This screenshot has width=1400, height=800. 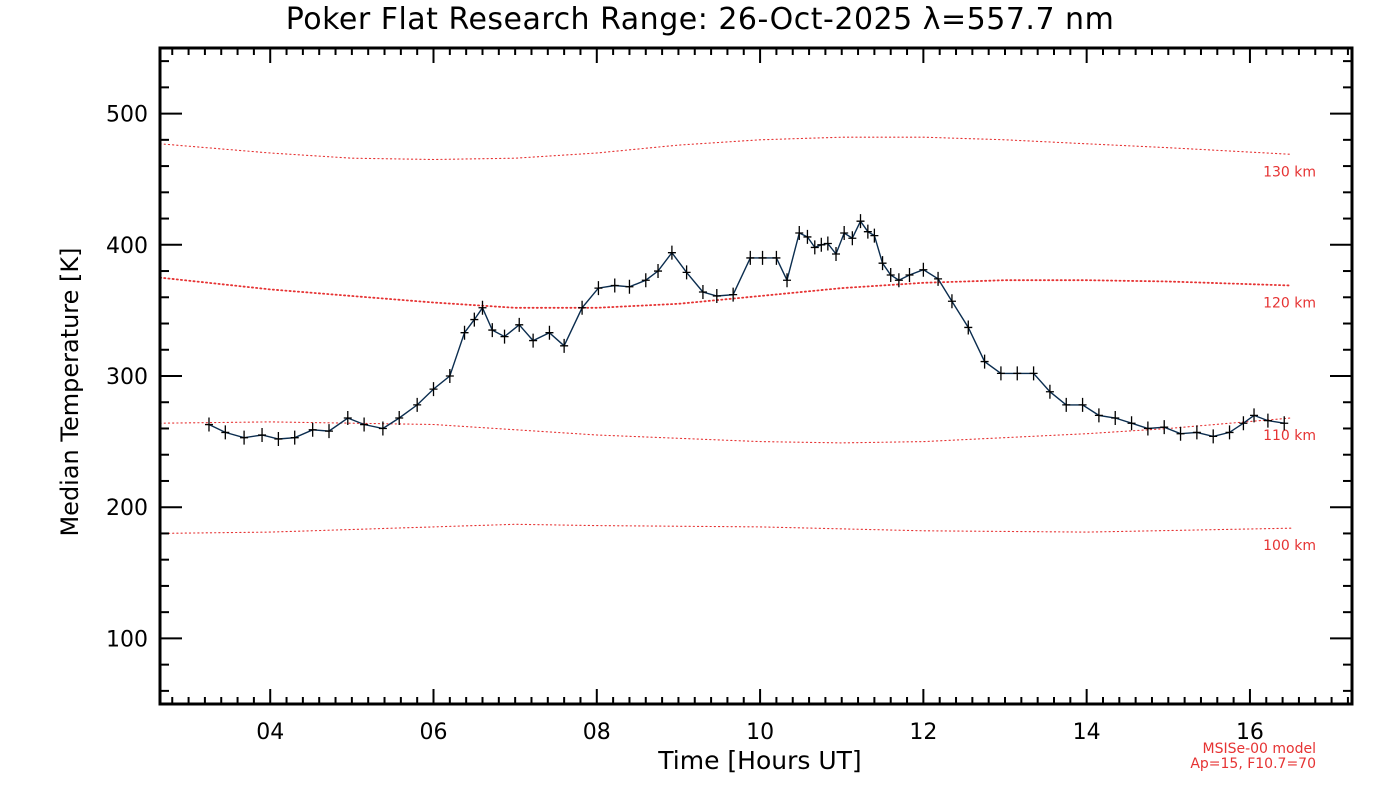 What do you see at coordinates (1289, 172) in the screenshot?
I see `model-label-130km: 130 km` at bounding box center [1289, 172].